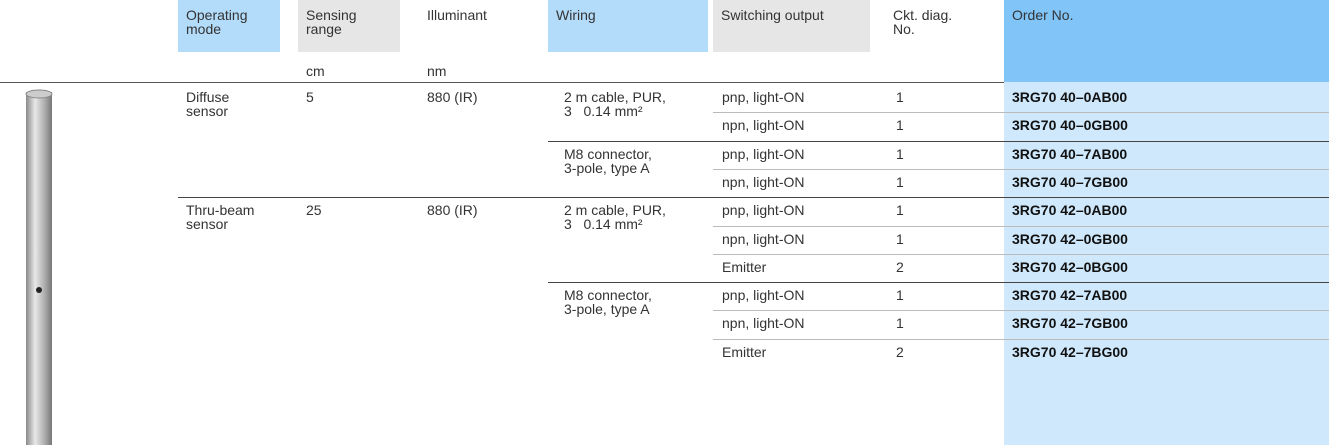  Describe the element at coordinates (315, 71) in the screenshot. I see `unit: cm` at that location.